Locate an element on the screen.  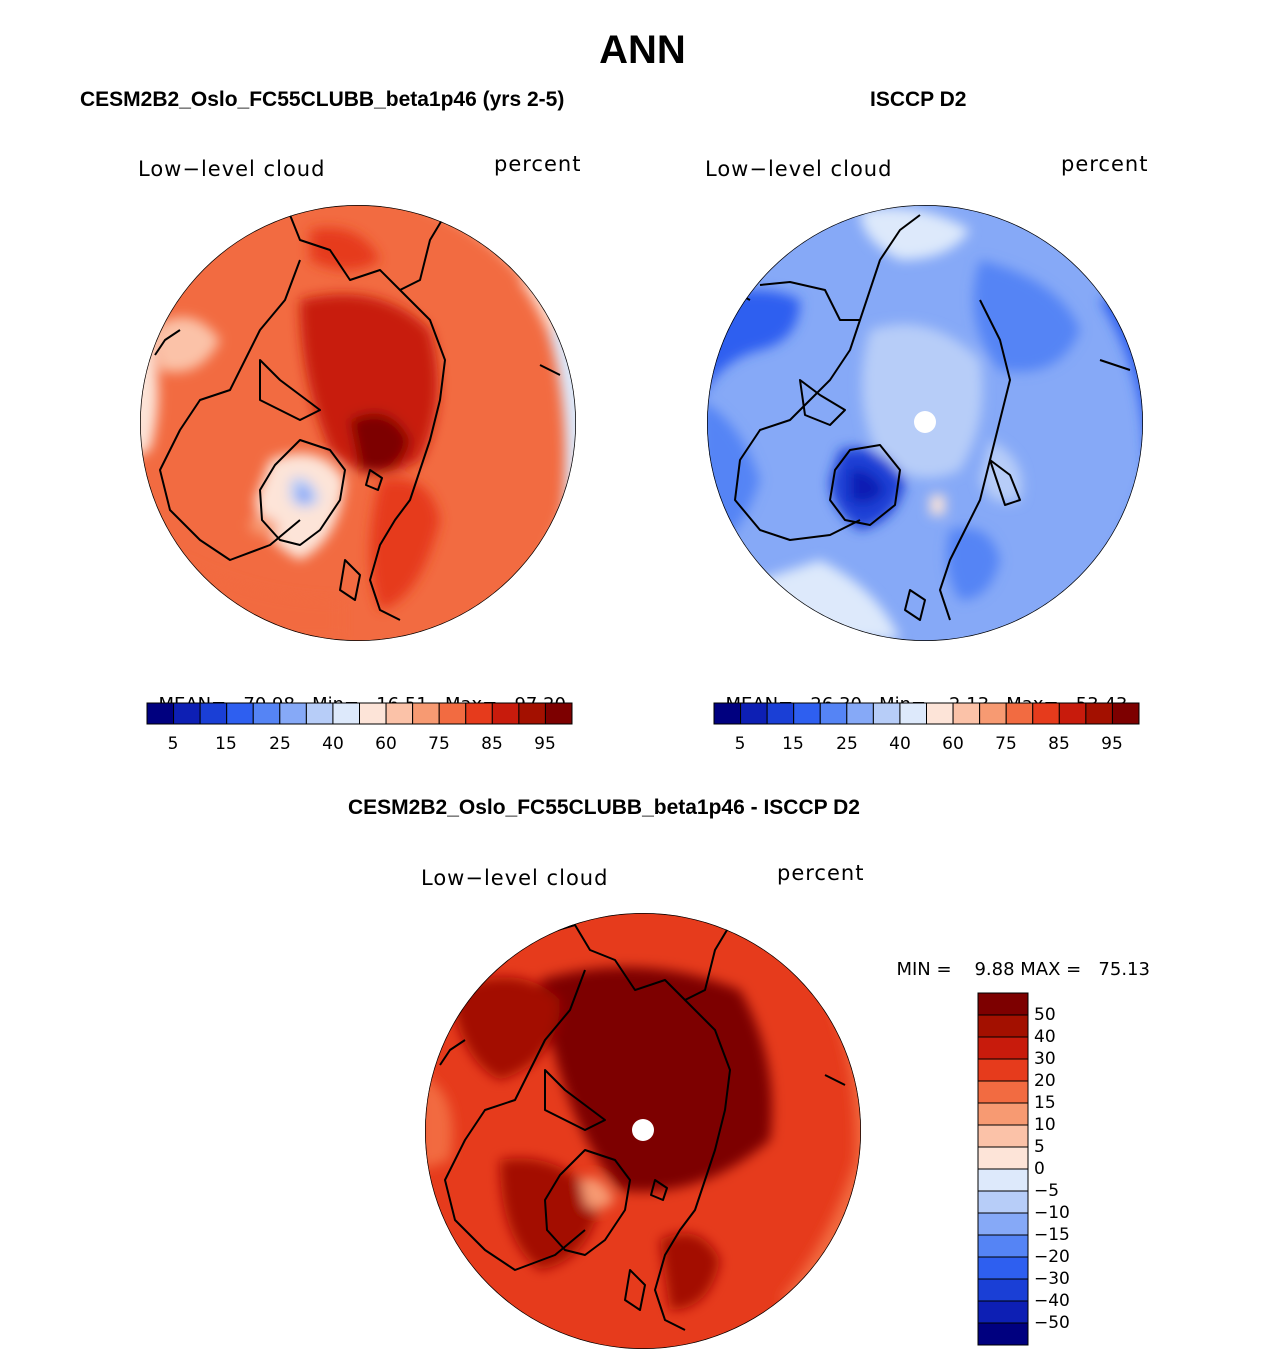
diff-colorbar-tick: −40 is located at coordinates (1052, 1301).